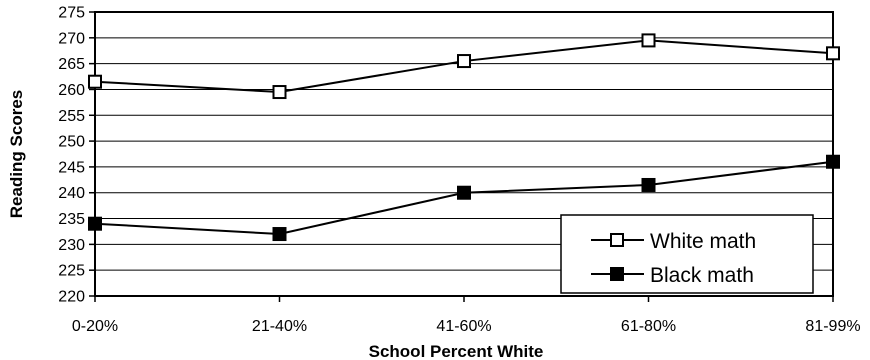  I want to click on y-tick-label: 250, so click(71, 142).